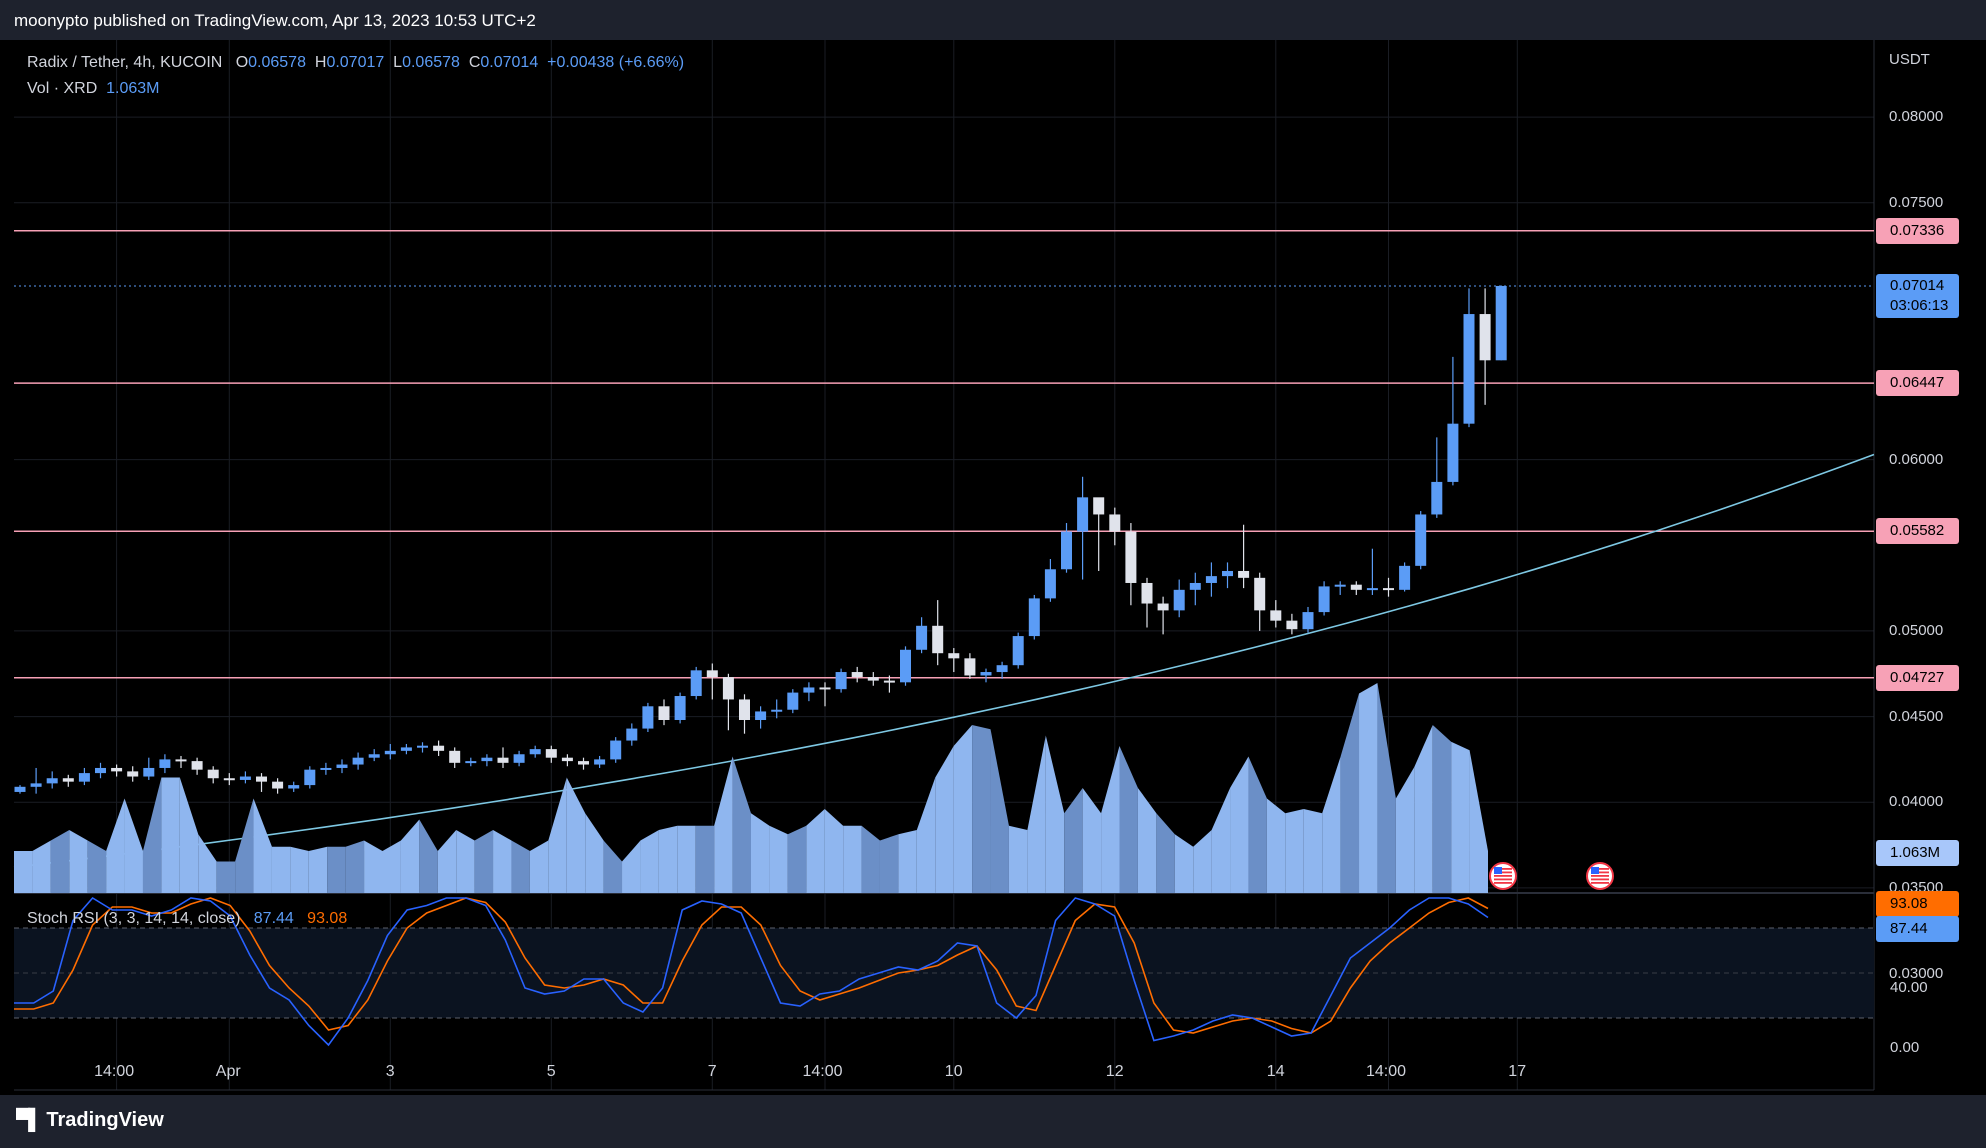  I want to click on price-tick-label: 0.04000, so click(1916, 802).